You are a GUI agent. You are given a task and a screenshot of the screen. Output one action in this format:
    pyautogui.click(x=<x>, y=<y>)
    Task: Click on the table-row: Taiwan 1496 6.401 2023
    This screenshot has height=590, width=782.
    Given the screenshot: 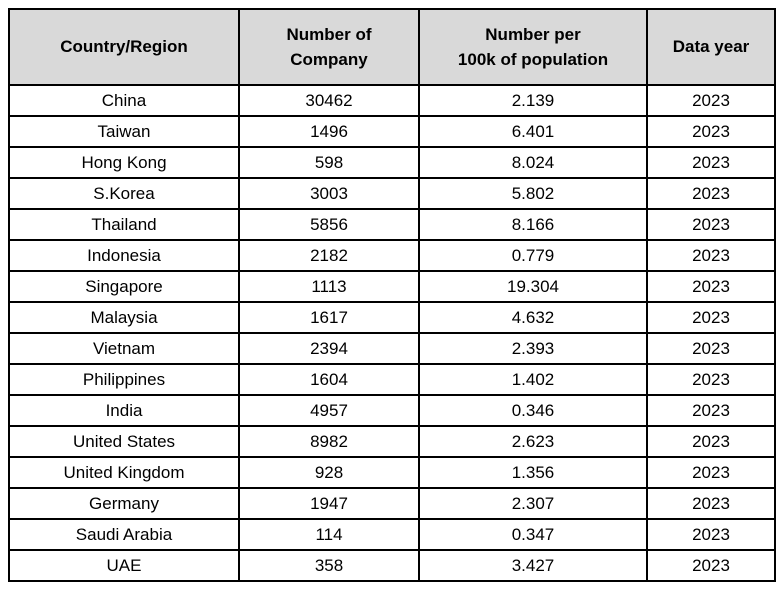 What is the action you would take?
    pyautogui.click(x=392, y=131)
    